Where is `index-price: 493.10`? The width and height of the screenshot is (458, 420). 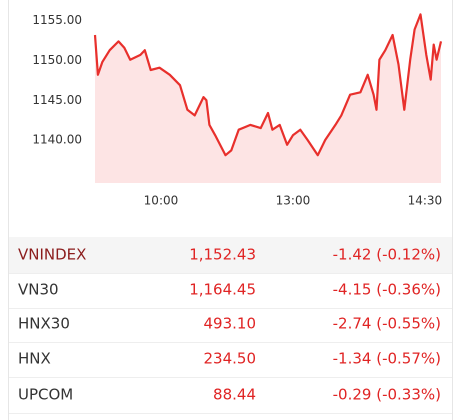 index-price: 493.10 is located at coordinates (230, 324).